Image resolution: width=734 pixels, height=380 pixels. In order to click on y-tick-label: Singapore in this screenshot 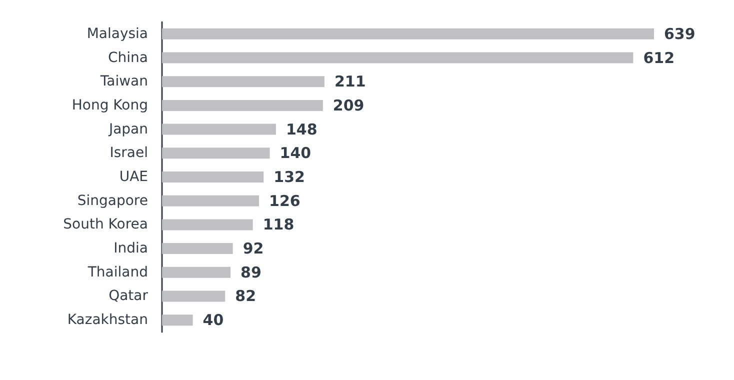, I will do `click(112, 200)`.